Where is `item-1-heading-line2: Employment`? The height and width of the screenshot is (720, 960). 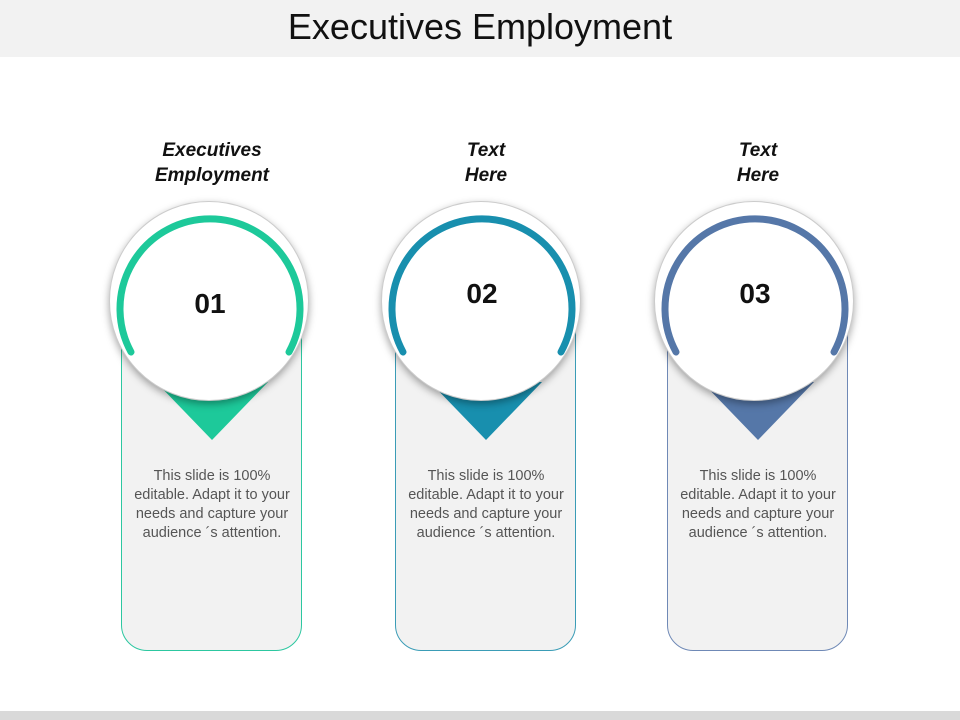 item-1-heading-line2: Employment is located at coordinates (212, 175).